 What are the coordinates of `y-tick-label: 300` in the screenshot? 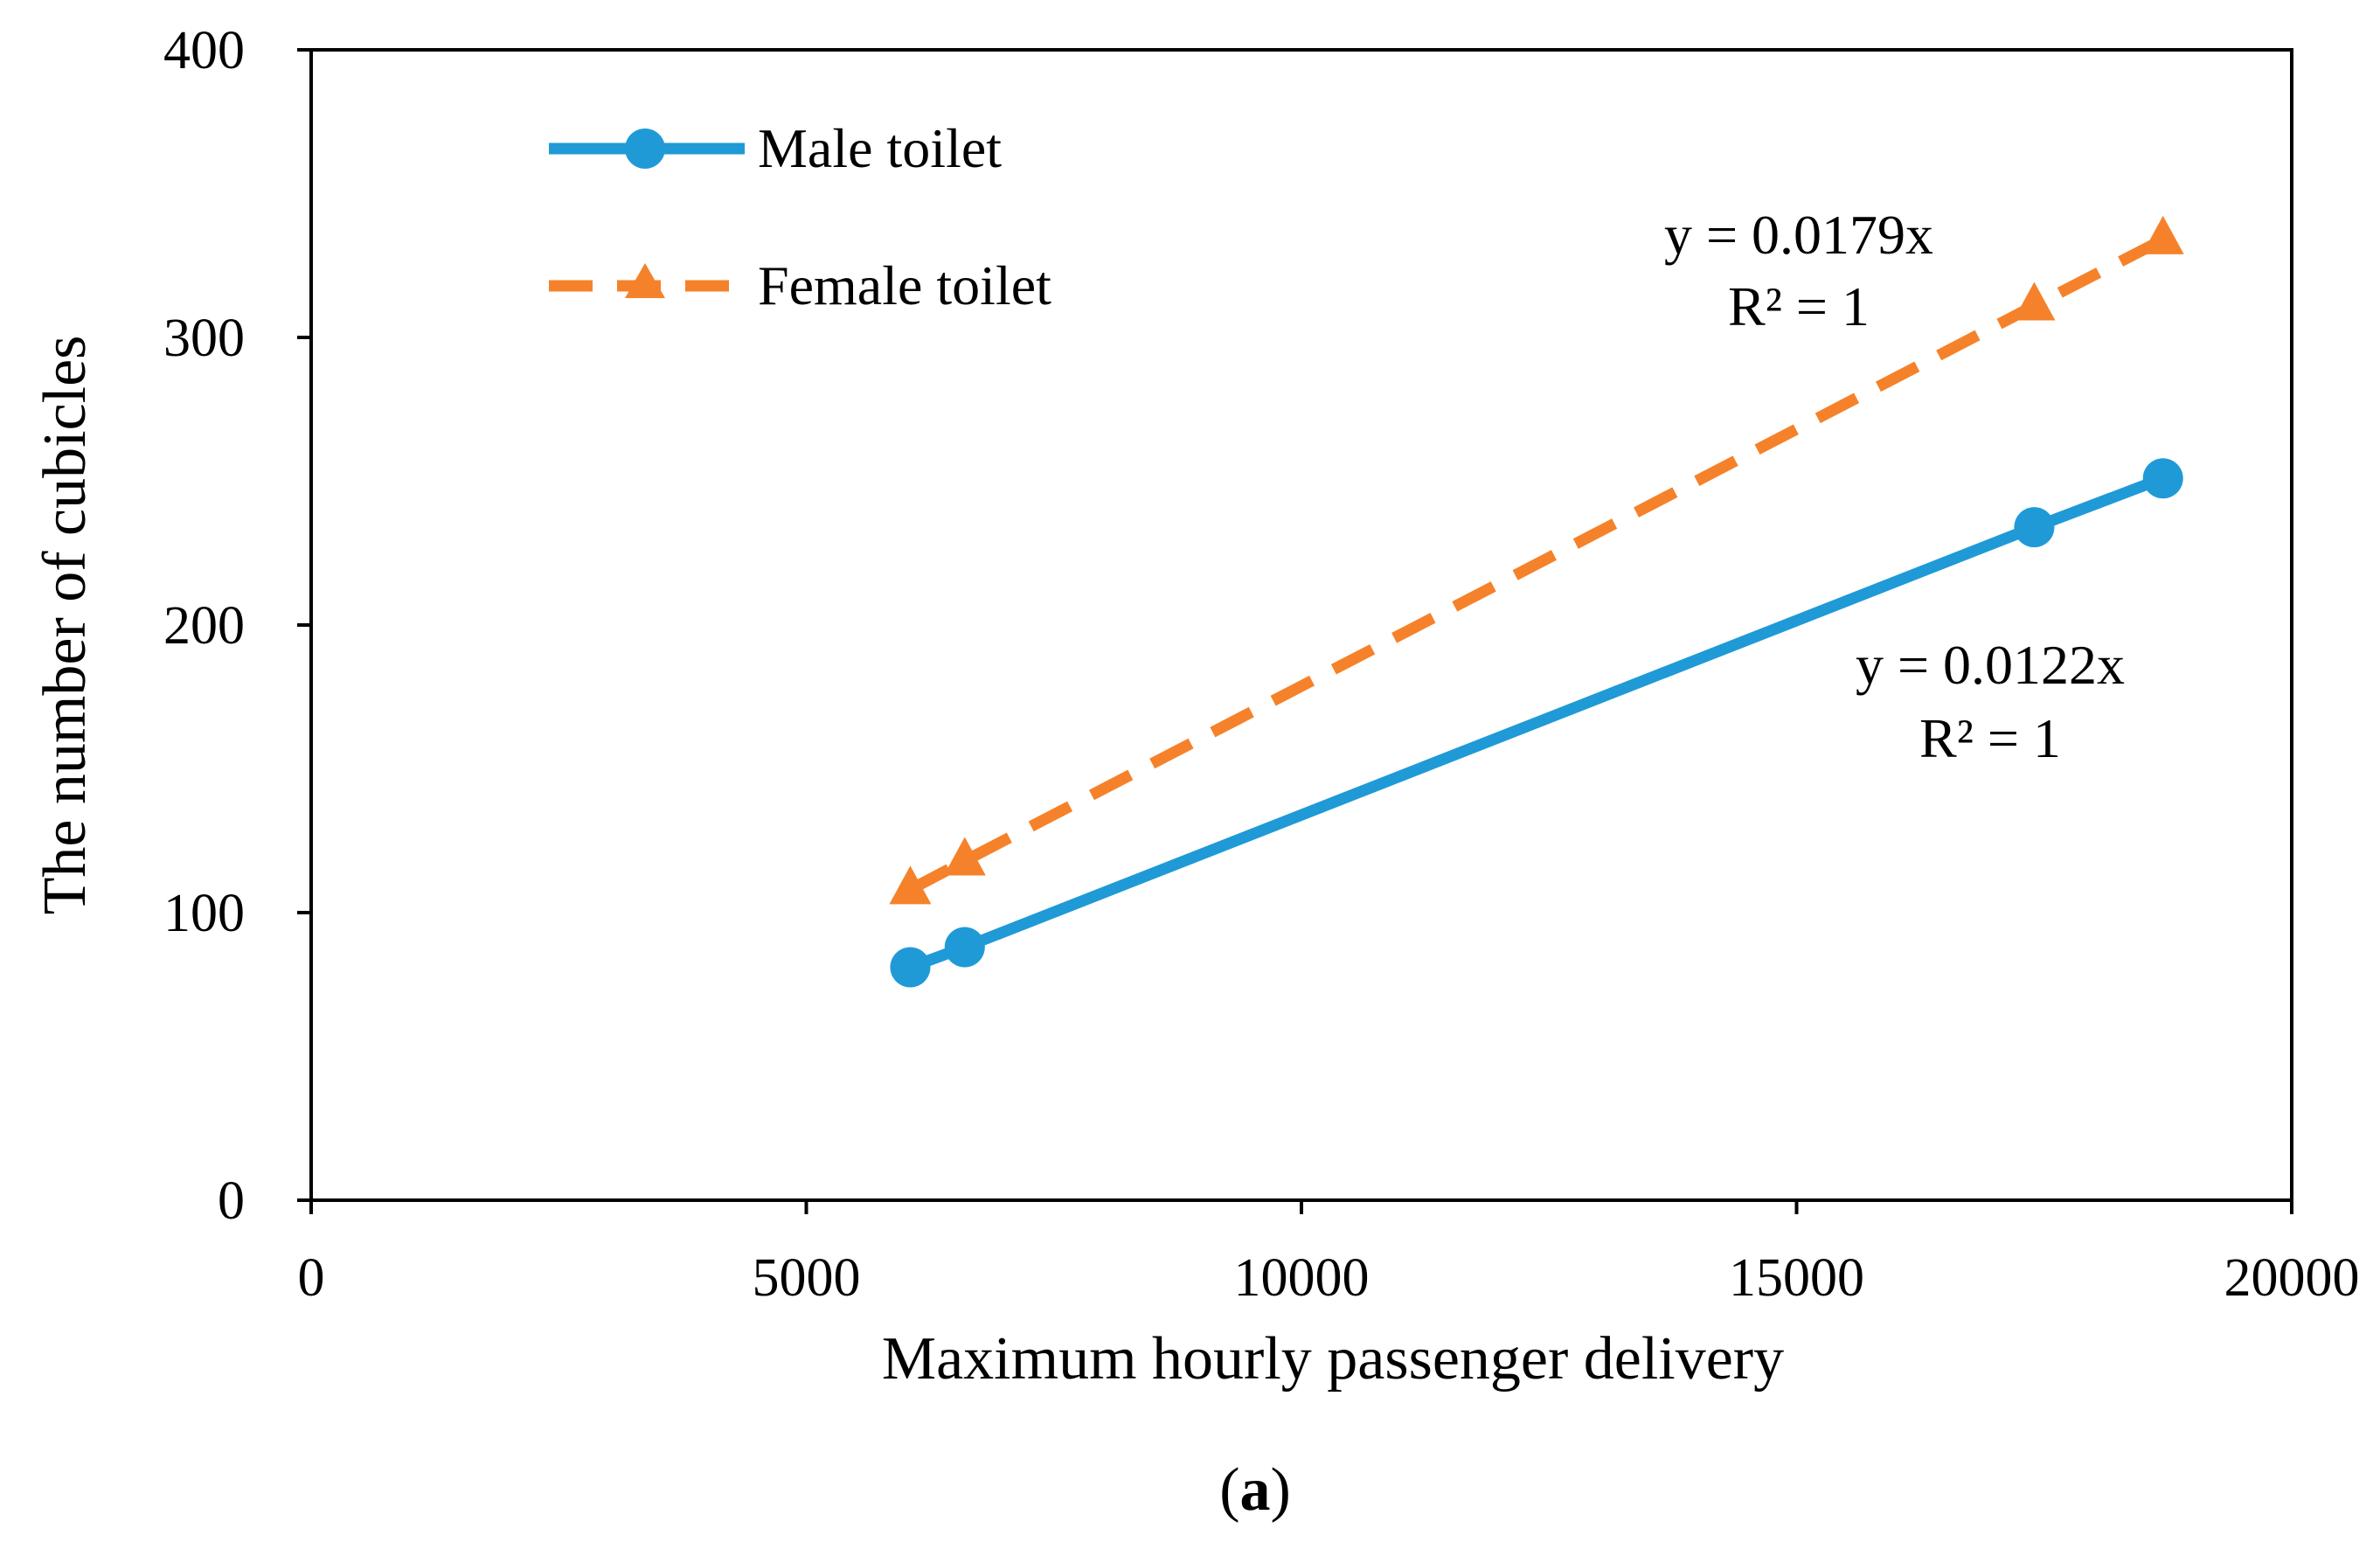 It's located at (204, 339).